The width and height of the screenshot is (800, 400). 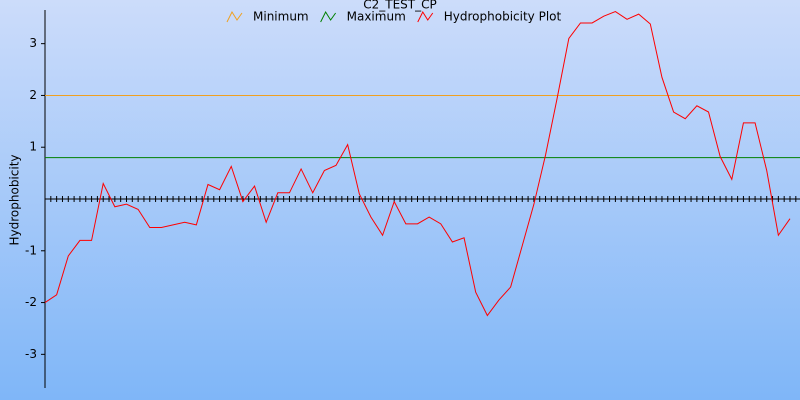 I want to click on y-tick-label: -1, so click(x=31, y=250).